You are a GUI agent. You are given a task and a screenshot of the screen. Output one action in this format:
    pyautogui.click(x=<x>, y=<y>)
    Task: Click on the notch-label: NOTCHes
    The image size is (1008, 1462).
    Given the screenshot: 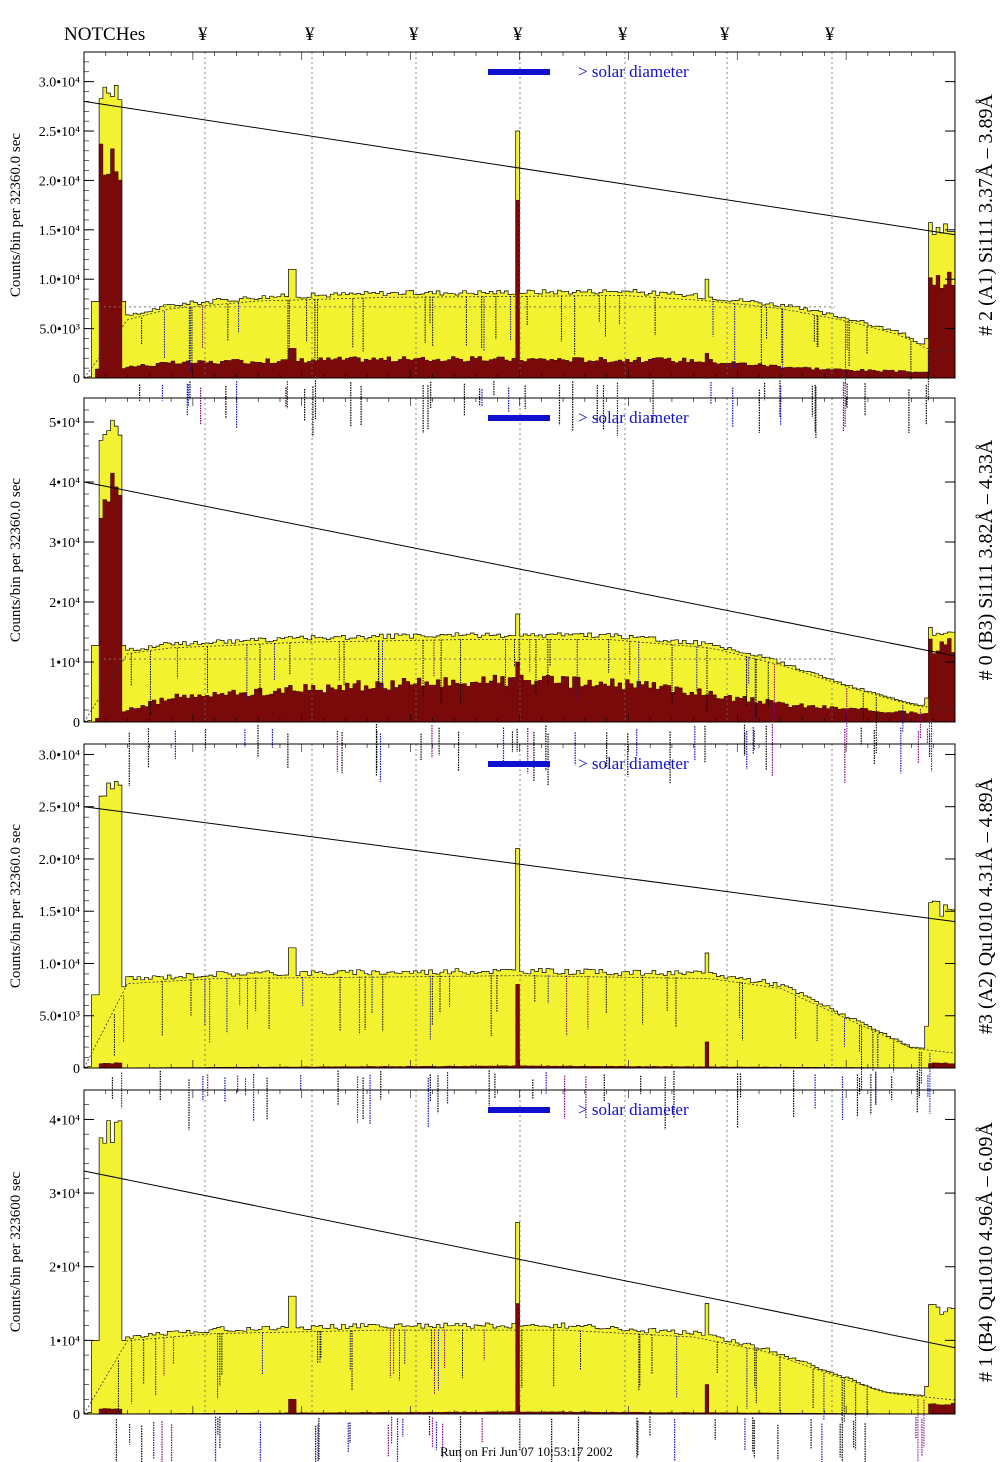 What is the action you would take?
    pyautogui.click(x=104, y=34)
    